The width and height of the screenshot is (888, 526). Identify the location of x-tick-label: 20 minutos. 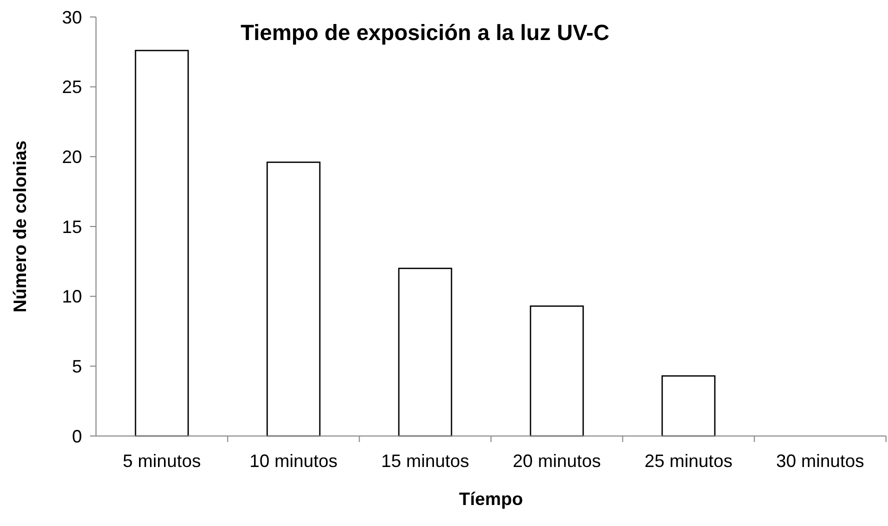
(556, 461).